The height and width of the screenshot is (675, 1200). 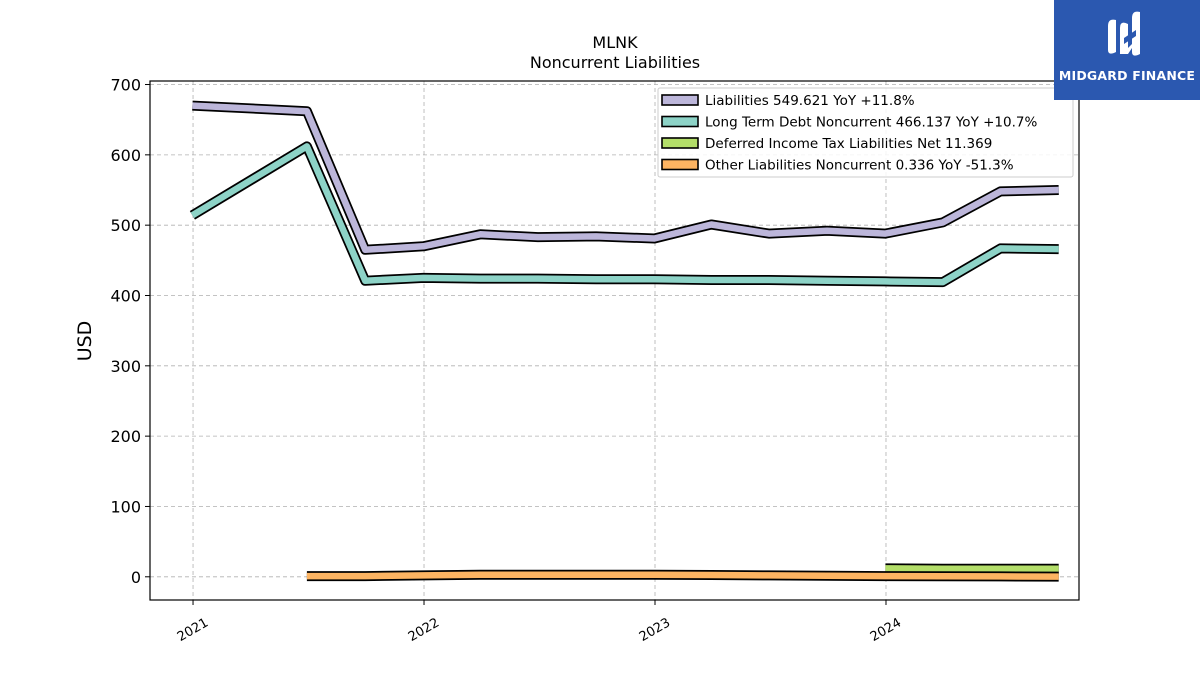 I want to click on legend-item: Liabilities 549.621 YoY +11.8%, so click(x=788, y=101).